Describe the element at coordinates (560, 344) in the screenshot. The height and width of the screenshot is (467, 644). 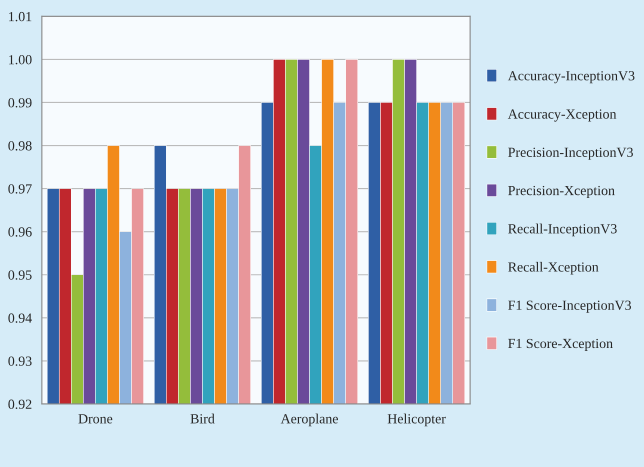
I see `legend-label: F1 Score-Xception` at that location.